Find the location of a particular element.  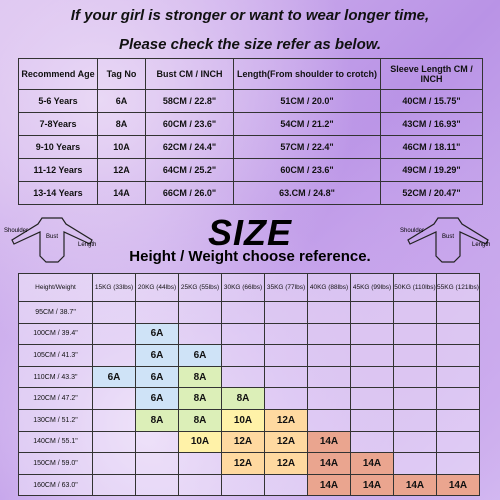

height-label: 110CM / 43.3" is located at coordinates (55, 377).